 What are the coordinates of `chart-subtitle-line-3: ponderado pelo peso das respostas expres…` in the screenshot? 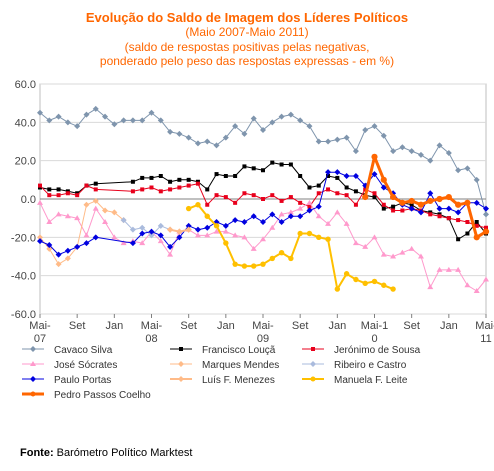 It's located at (247, 61).